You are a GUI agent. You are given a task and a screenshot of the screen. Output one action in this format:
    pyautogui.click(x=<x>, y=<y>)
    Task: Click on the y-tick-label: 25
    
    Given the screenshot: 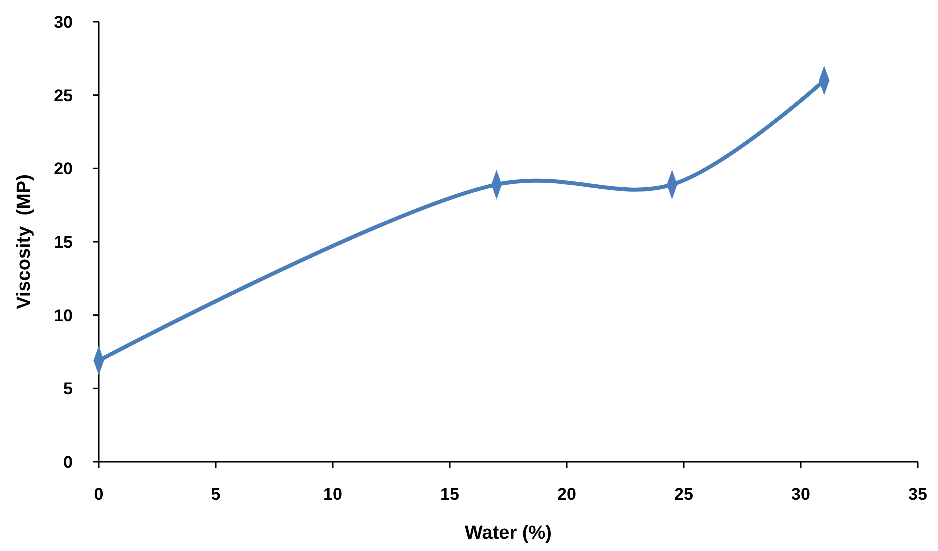 What is the action you would take?
    pyautogui.click(x=63, y=96)
    